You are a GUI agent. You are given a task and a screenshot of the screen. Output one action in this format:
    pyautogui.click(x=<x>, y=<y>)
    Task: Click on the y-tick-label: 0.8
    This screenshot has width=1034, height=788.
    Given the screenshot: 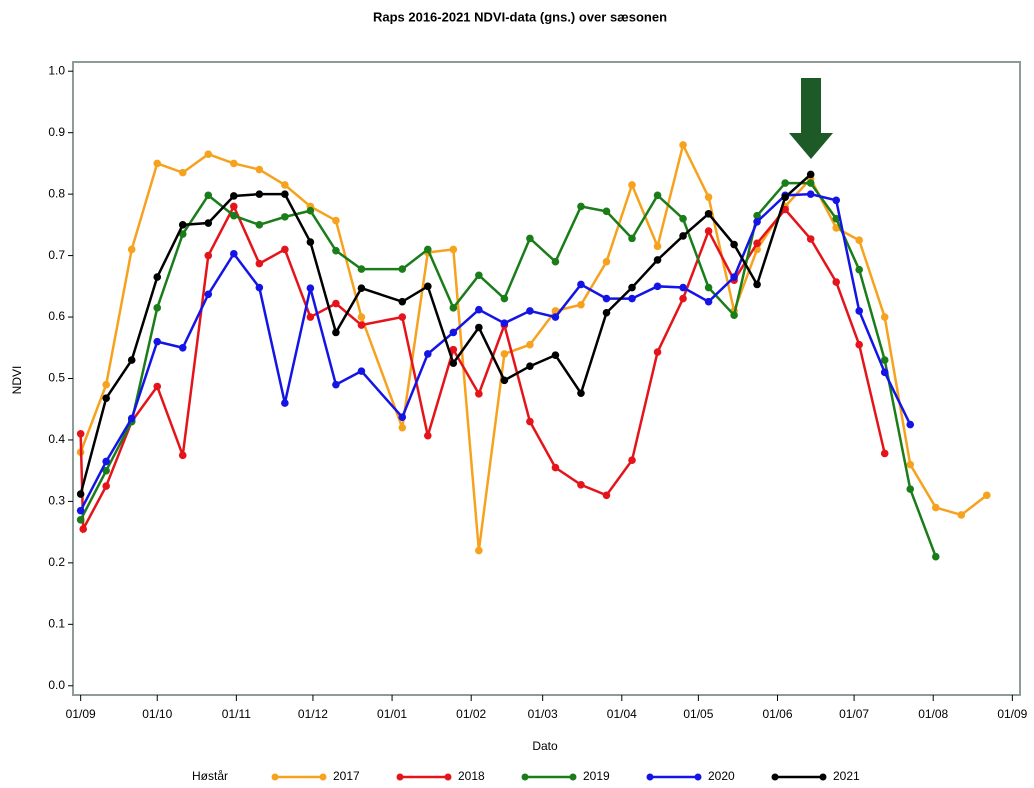 What is the action you would take?
    pyautogui.click(x=56, y=193)
    